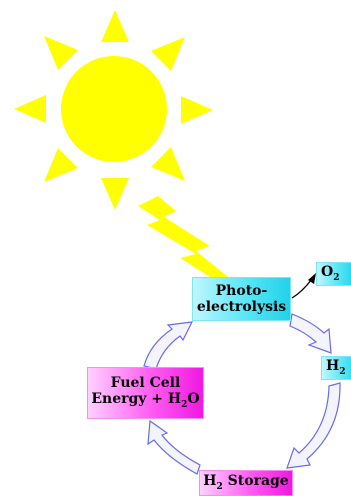  I want to click on hydrogen-node: H2, so click(336, 368).